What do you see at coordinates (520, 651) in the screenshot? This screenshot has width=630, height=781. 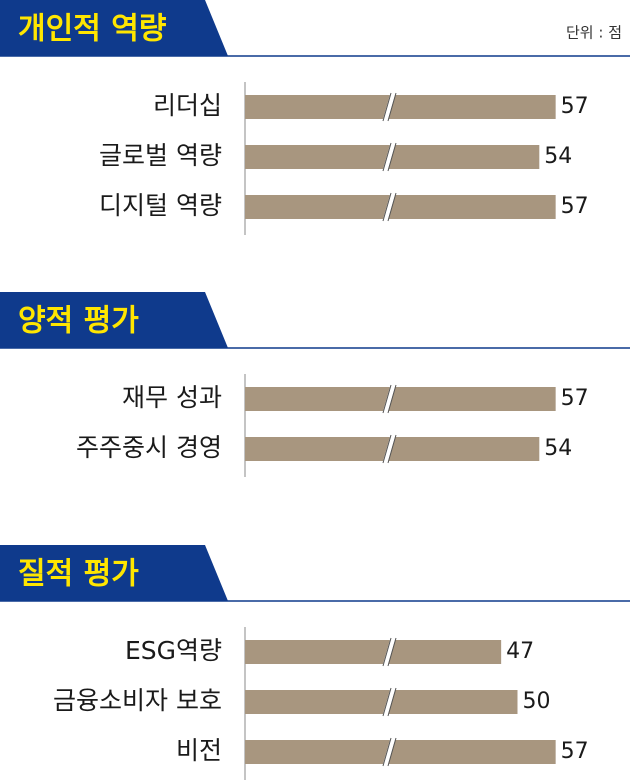 I see `value-label: 47` at bounding box center [520, 651].